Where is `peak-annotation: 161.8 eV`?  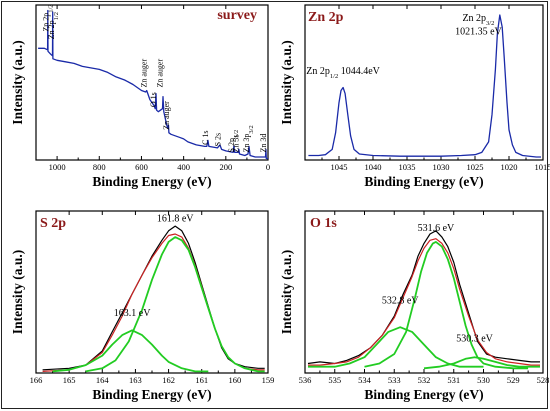 peak-annotation: 161.8 eV is located at coordinates (175, 218).